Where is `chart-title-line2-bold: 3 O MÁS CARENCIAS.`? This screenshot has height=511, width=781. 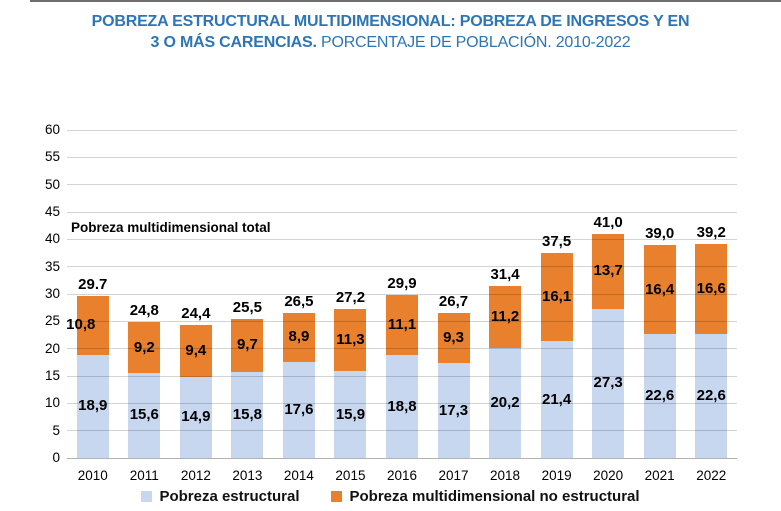 chart-title-line2-bold: 3 O MÁS CARENCIAS. is located at coordinates (233, 42).